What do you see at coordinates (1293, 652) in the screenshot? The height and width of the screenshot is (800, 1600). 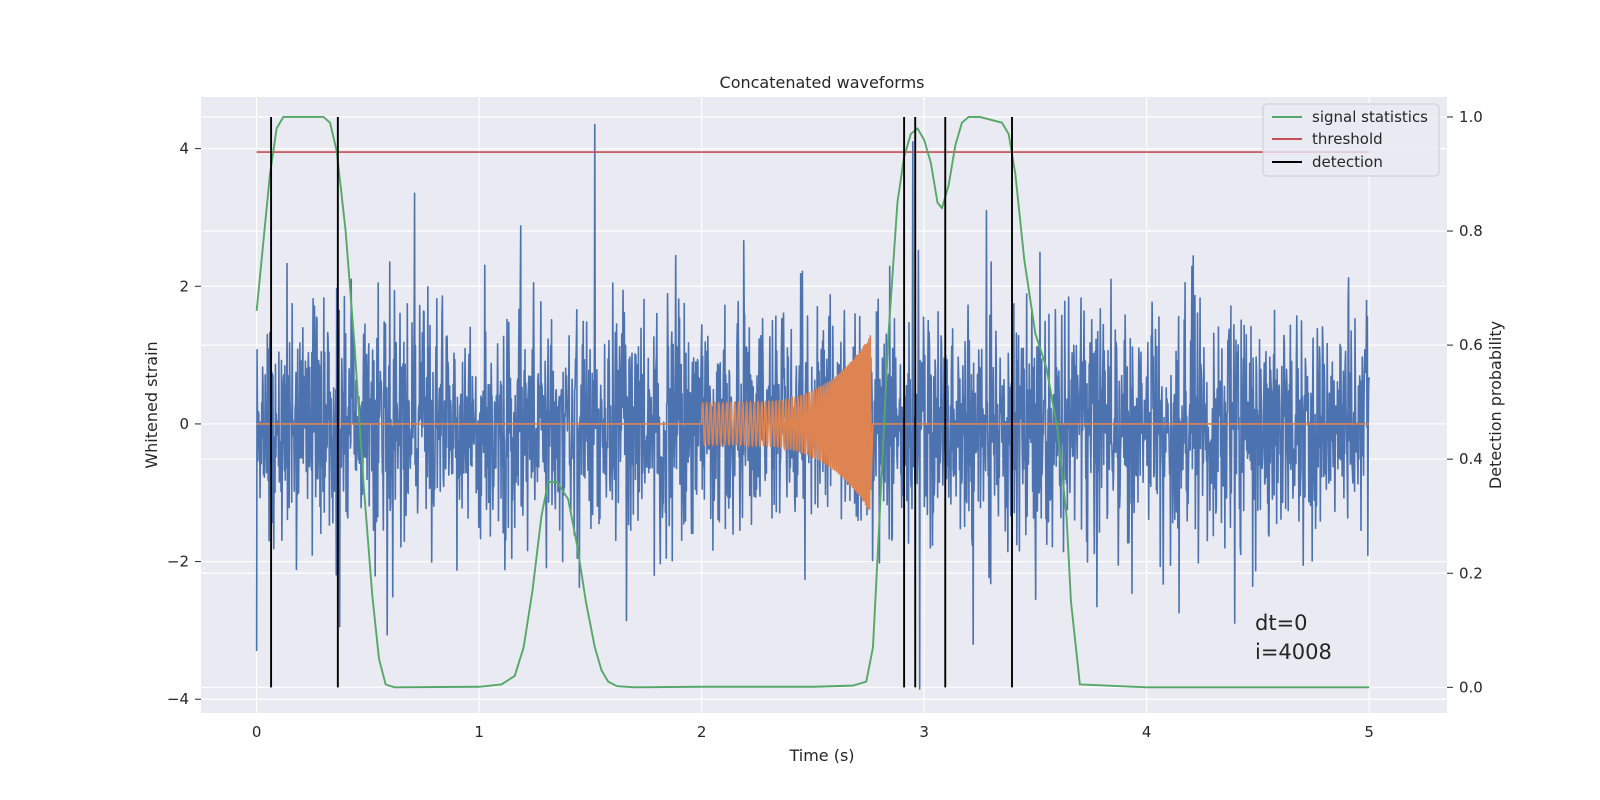 I see `annotation-i: i=4008` at bounding box center [1293, 652].